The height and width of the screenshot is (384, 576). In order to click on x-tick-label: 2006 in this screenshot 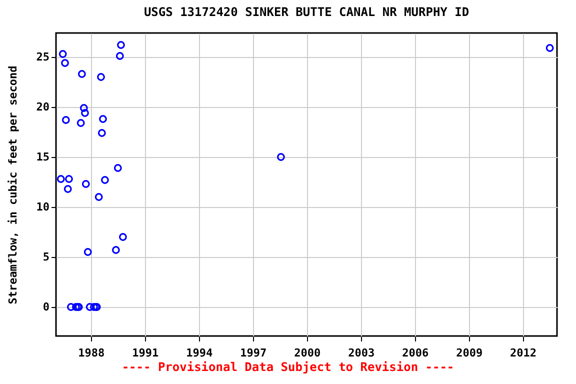, I will do `click(415, 353)`.